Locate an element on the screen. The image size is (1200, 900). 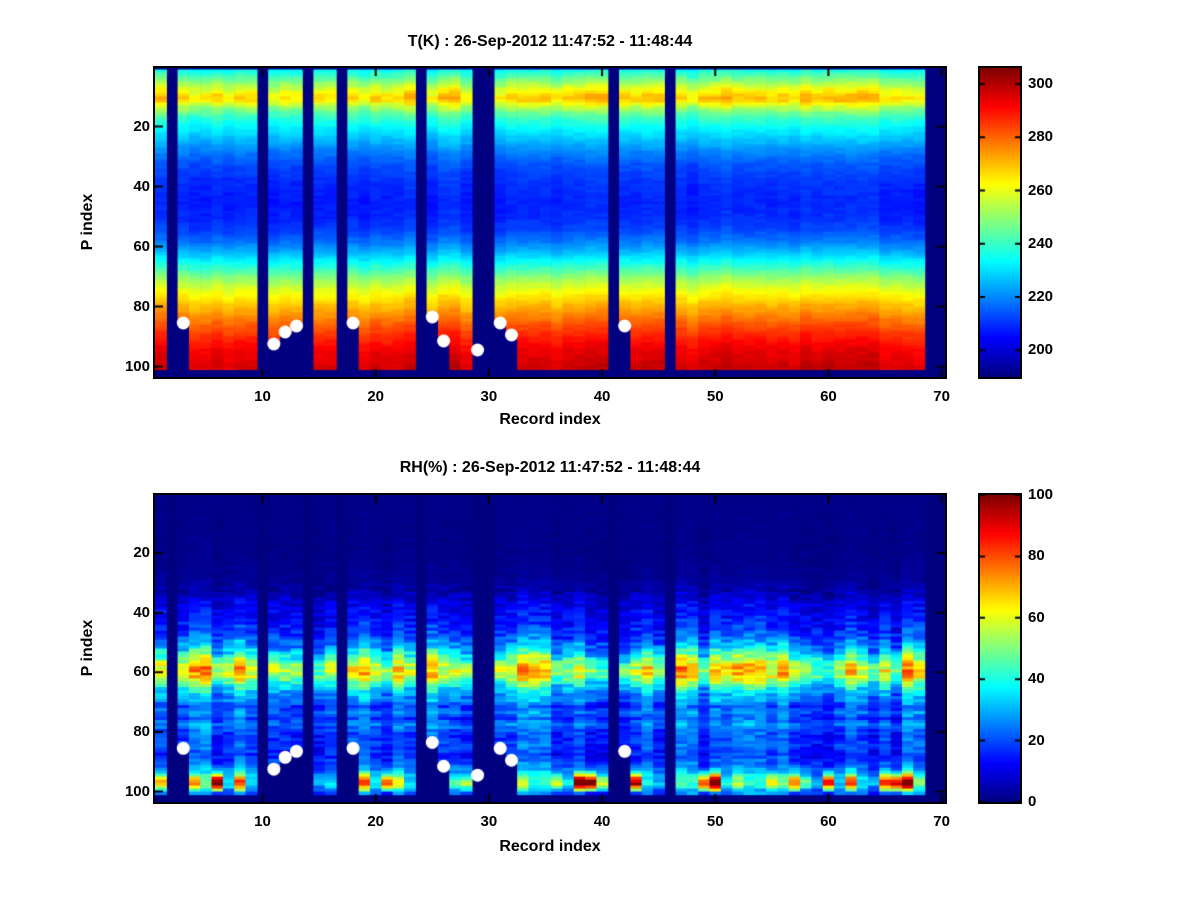
temperature-colorbar is located at coordinates (1000, 222).